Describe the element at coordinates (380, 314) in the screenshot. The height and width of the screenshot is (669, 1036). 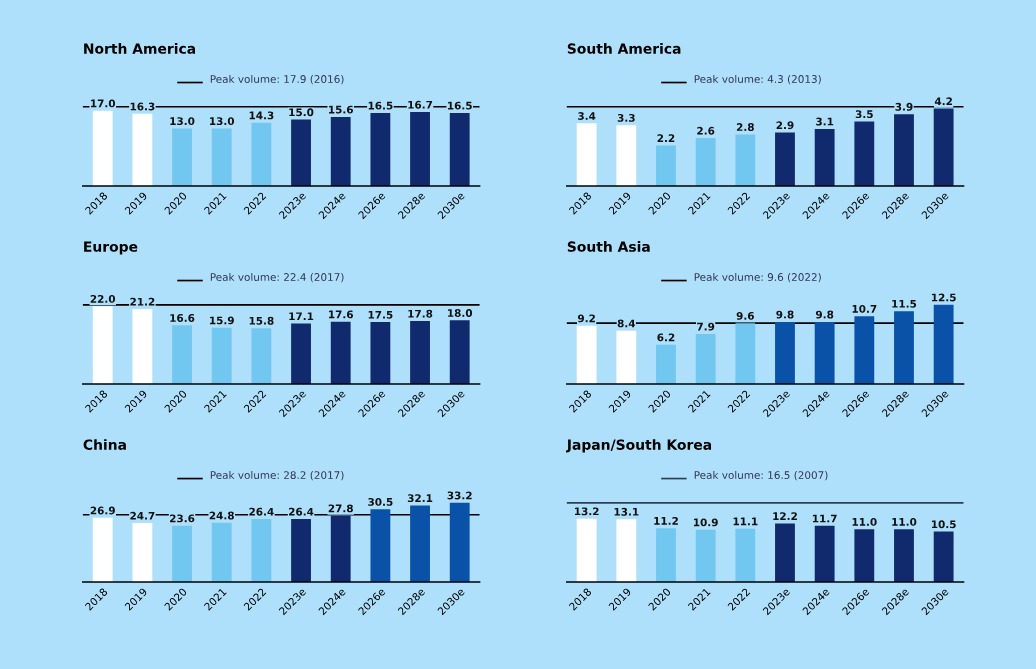
I see `data-label: 17.5` at that location.